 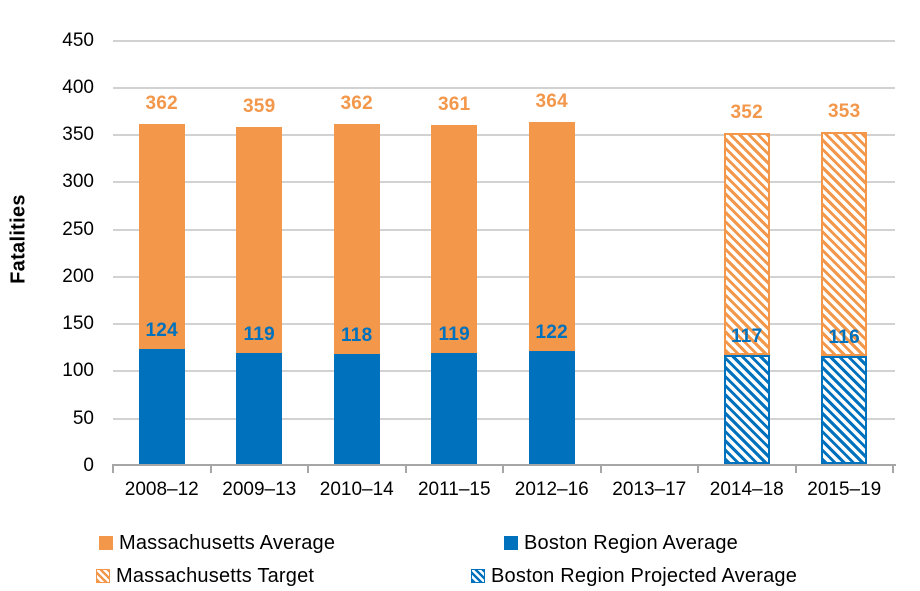 I want to click on legend-swatch-solid-orange-icon, so click(x=106, y=543).